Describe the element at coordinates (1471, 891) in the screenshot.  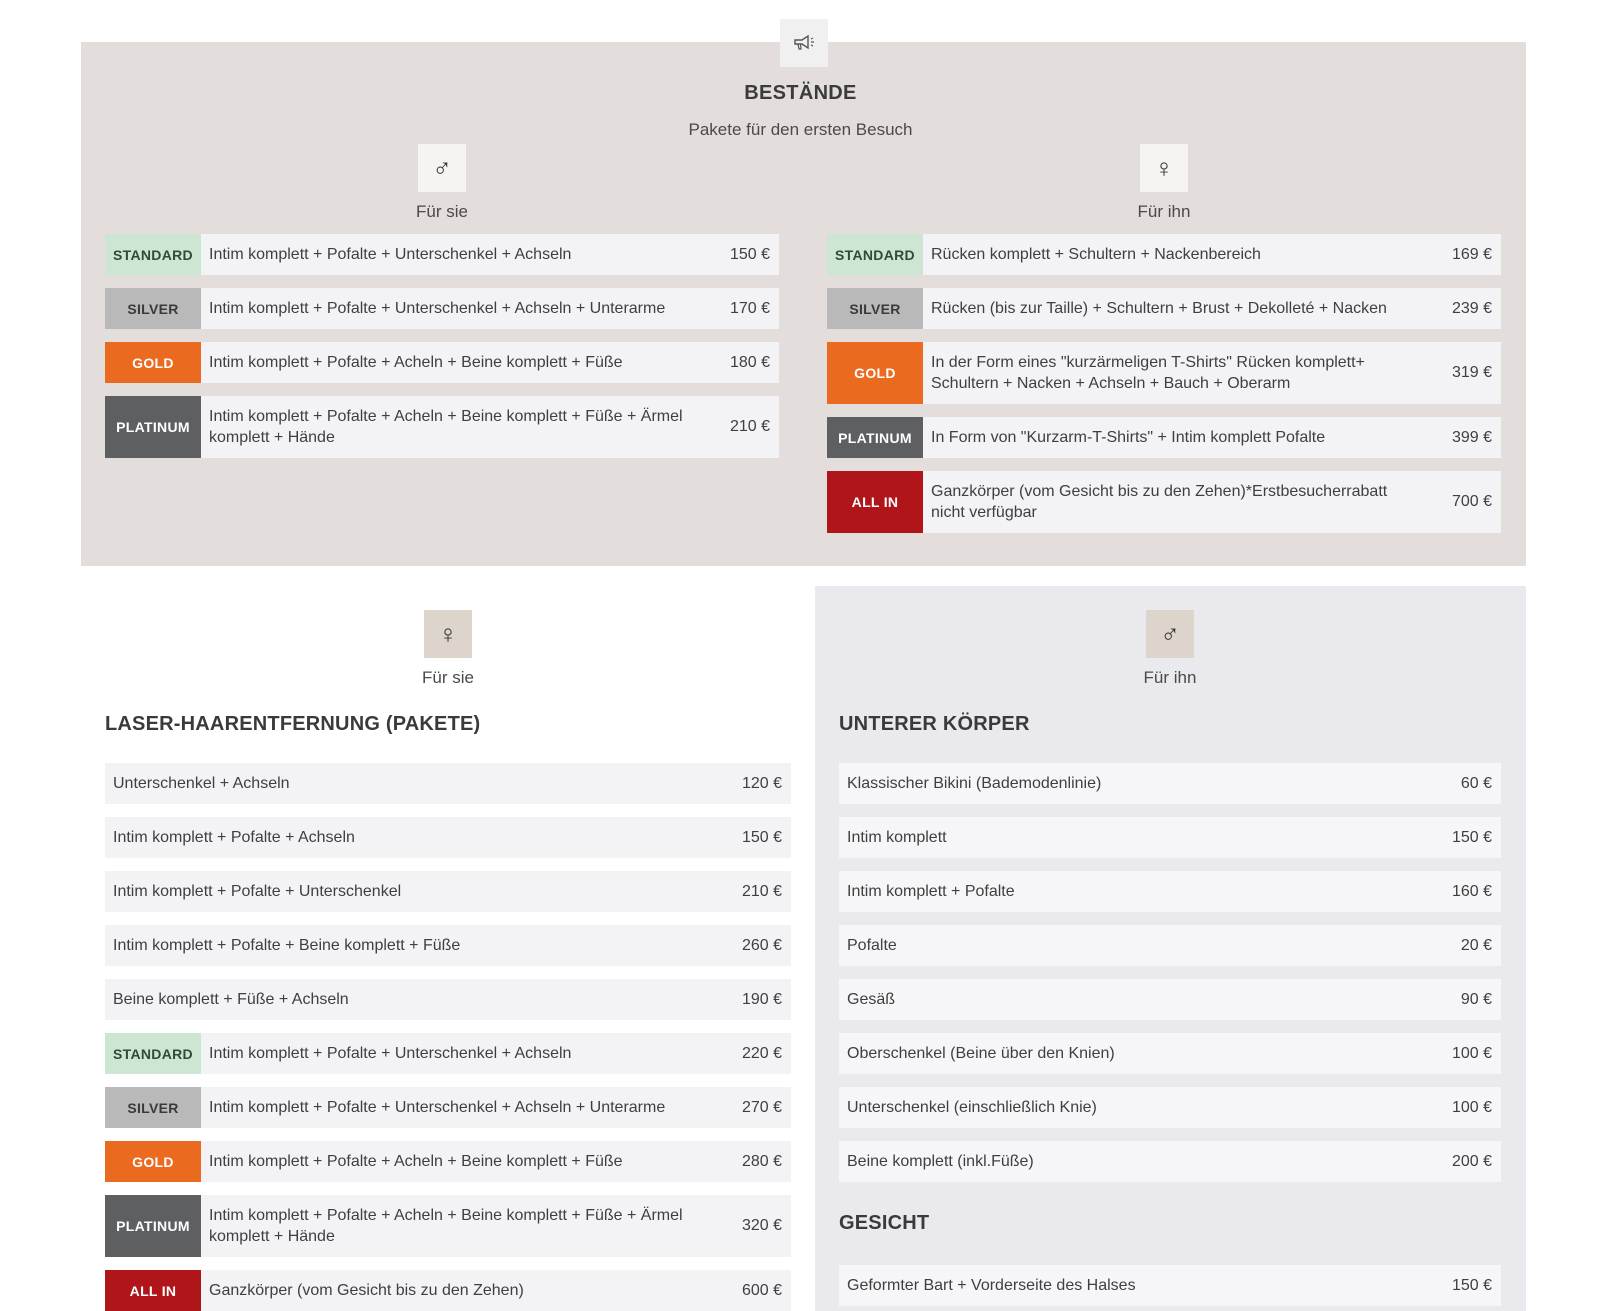
I see `price-value: 160 €` at that location.